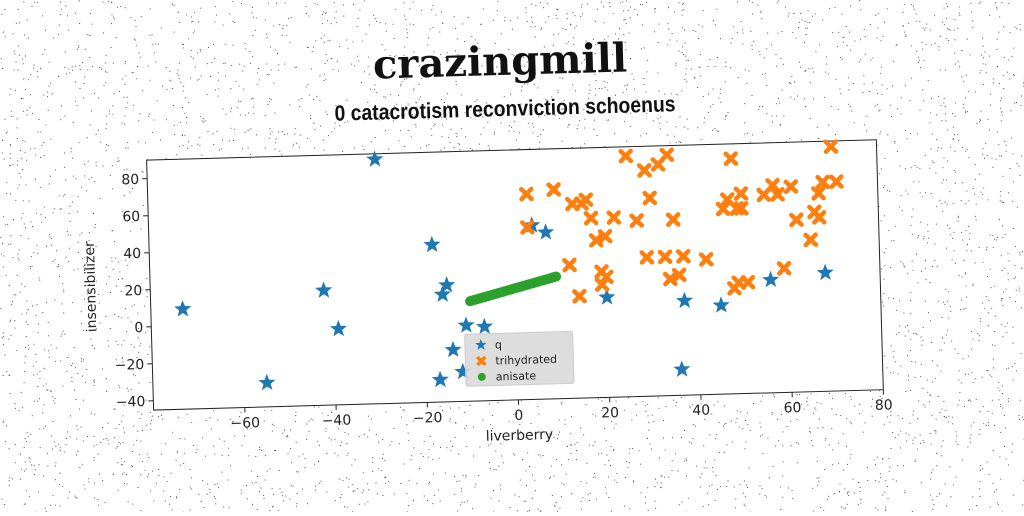 The height and width of the screenshot is (516, 1024). I want to click on y-tick-label: 20, so click(133, 291).